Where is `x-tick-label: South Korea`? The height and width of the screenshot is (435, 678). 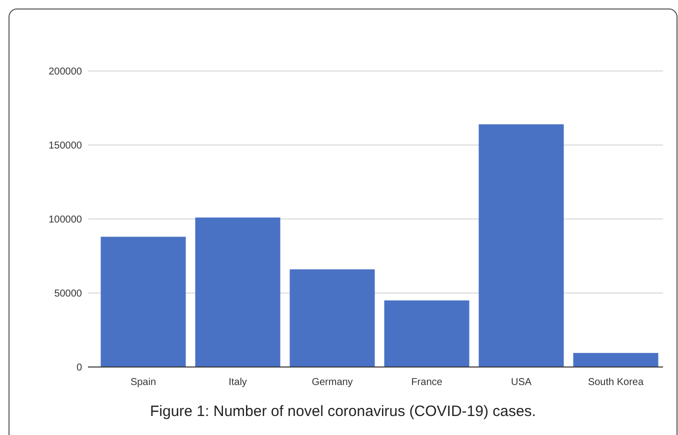
x-tick-label: South Korea is located at coordinates (616, 382).